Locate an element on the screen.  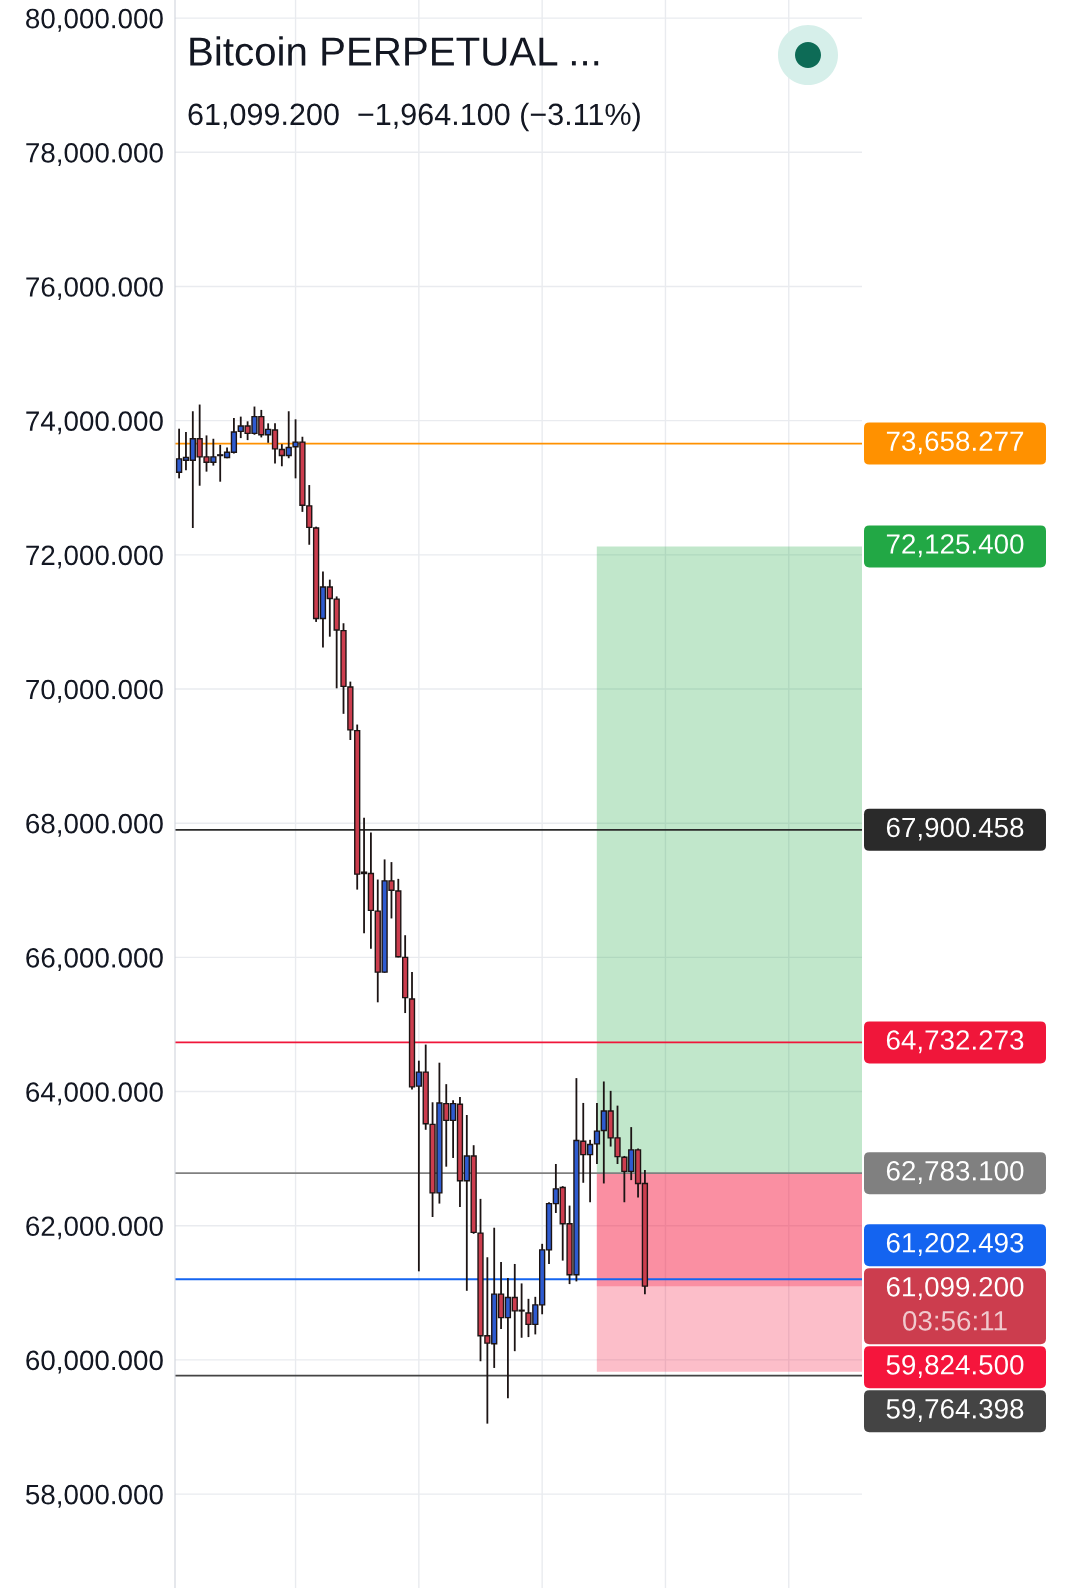
y-tick-label: 70,000.000 is located at coordinates (94, 691).